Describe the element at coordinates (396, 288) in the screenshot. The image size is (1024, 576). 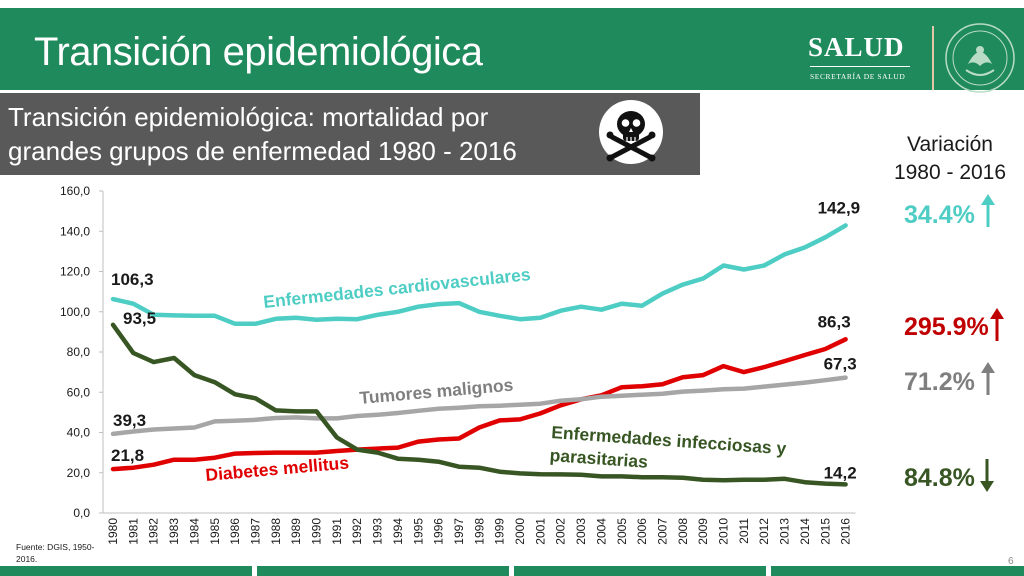
I see `series-label-cardiovascular: Enfermedades cardiovasculares` at that location.